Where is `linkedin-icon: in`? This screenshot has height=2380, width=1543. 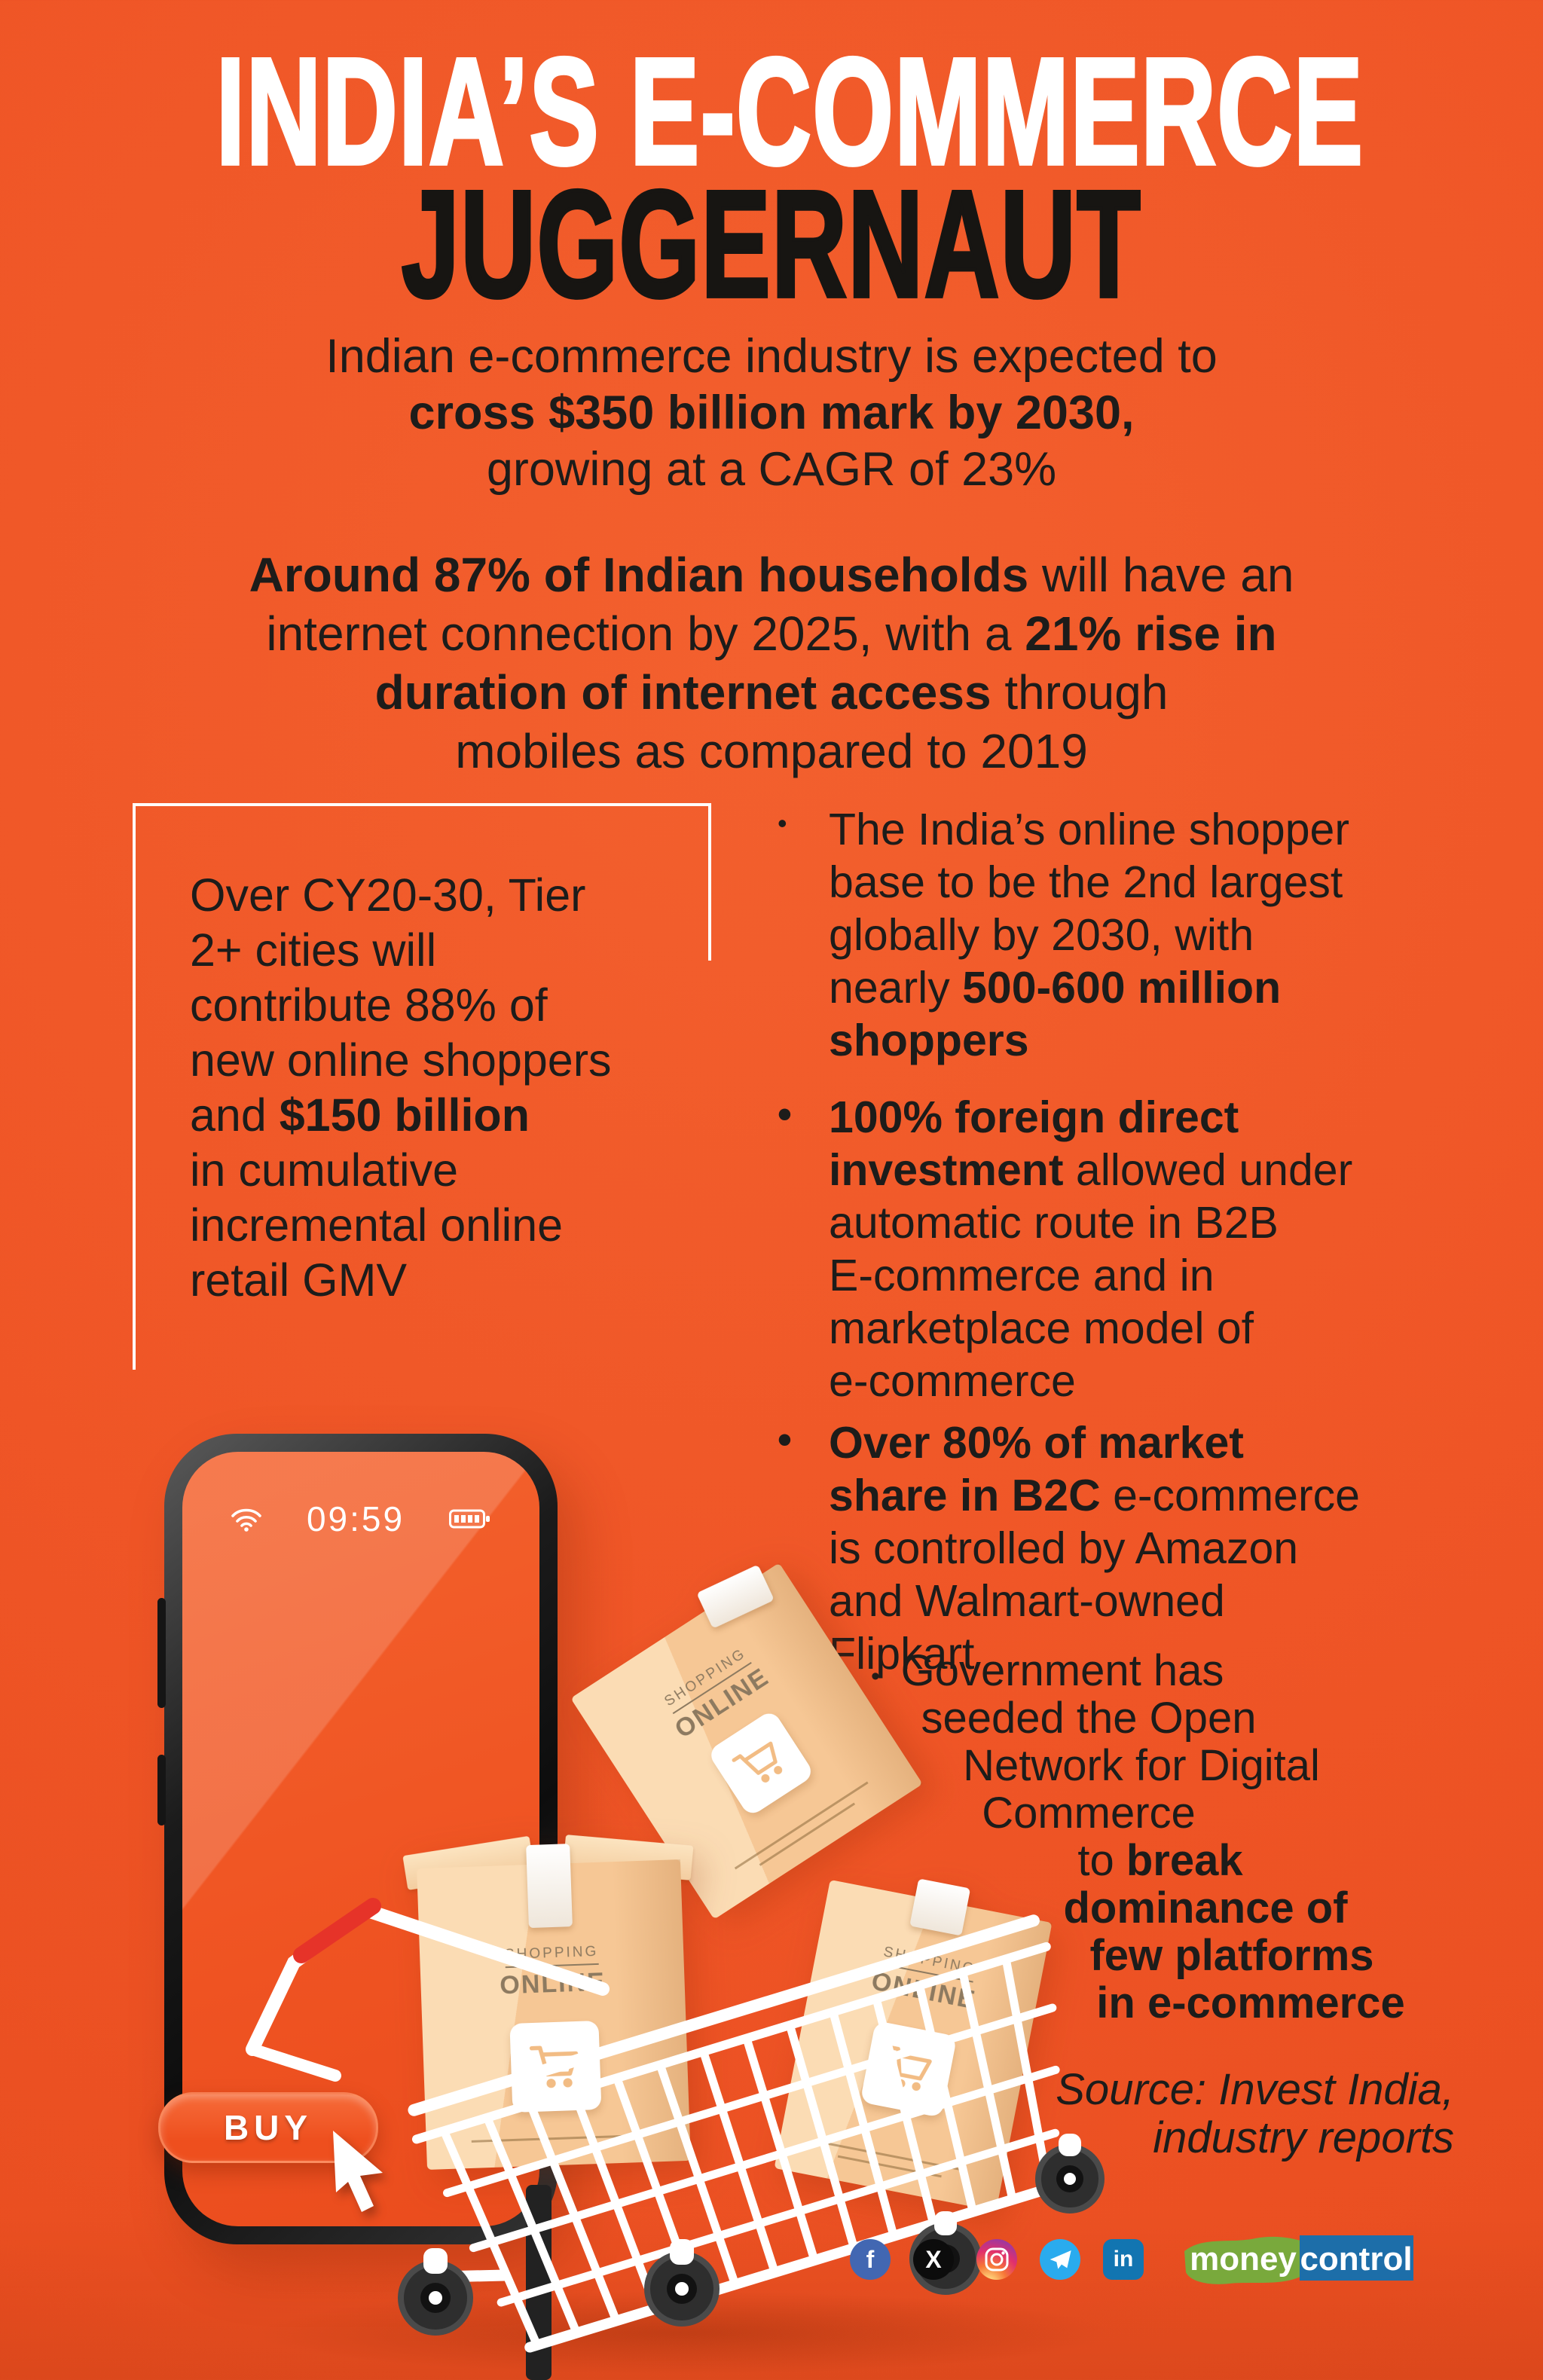
linkedin-icon: in is located at coordinates (1123, 2259).